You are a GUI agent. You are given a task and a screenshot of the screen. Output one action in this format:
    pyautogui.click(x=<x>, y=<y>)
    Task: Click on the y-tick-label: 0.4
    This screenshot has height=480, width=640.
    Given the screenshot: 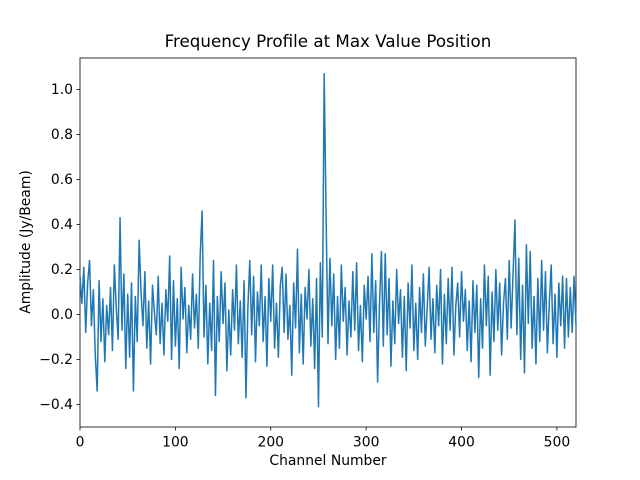 What is the action you would take?
    pyautogui.click(x=62, y=225)
    